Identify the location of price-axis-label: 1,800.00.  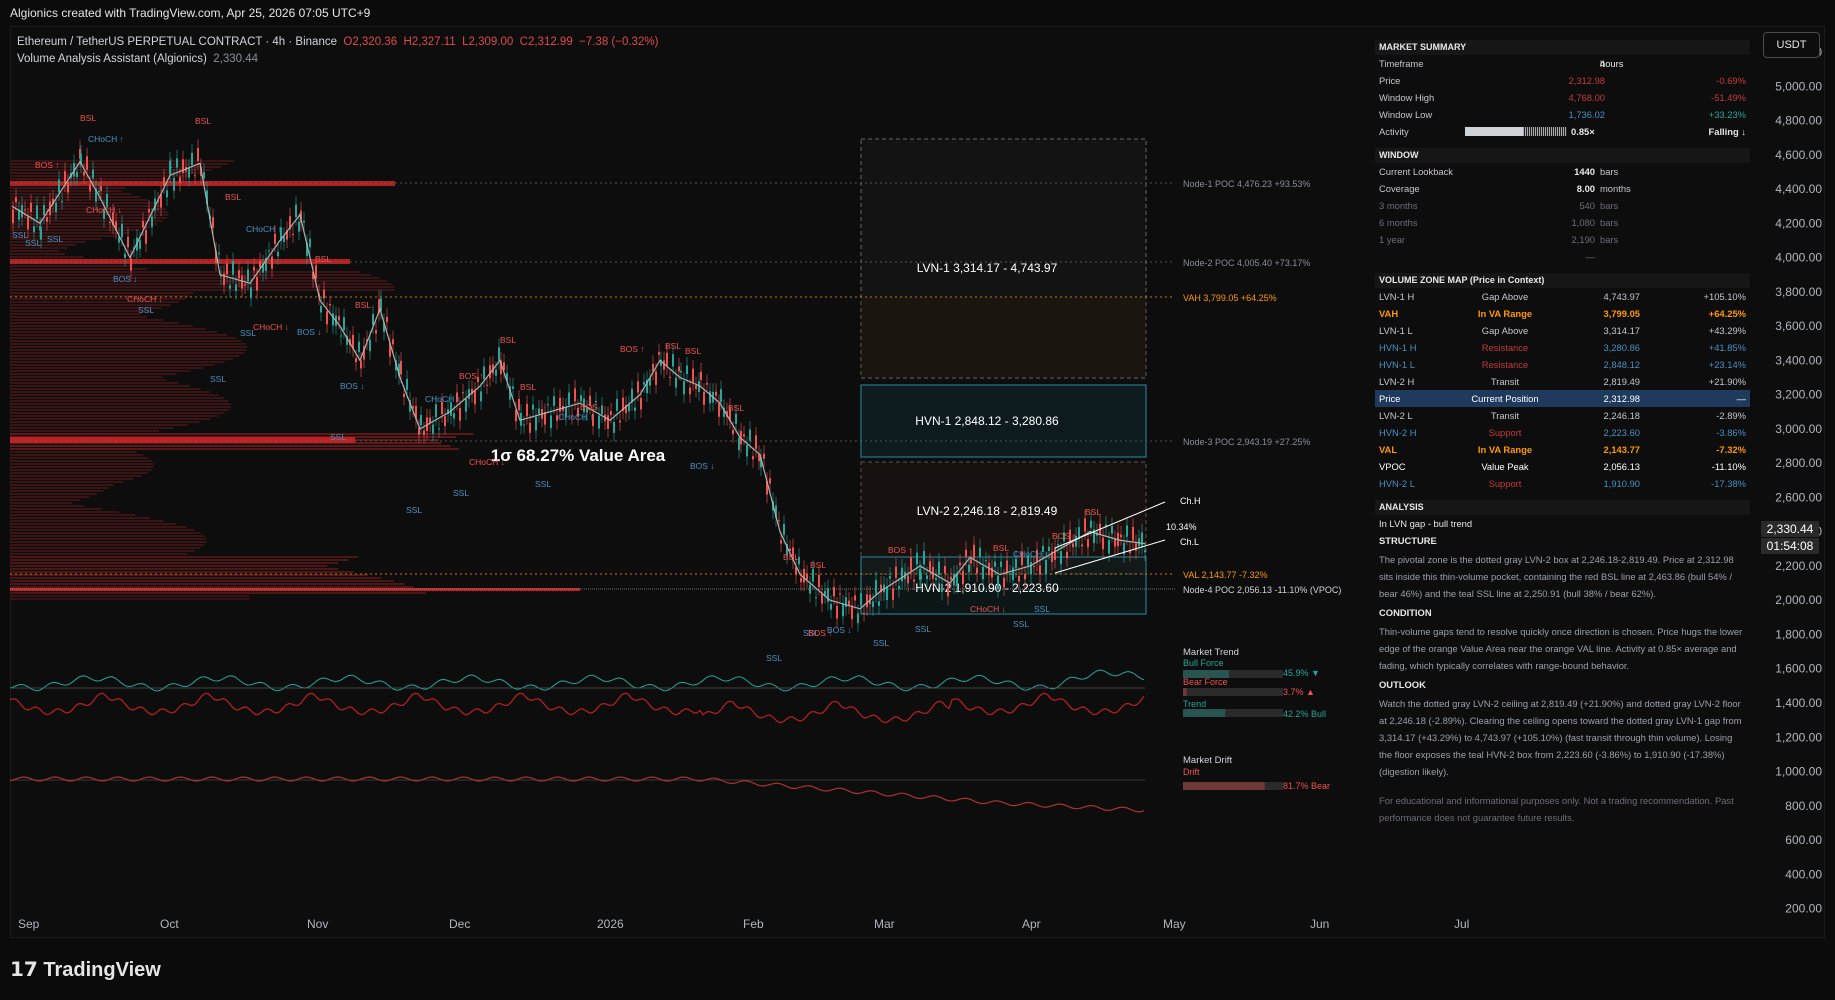
(1798, 634).